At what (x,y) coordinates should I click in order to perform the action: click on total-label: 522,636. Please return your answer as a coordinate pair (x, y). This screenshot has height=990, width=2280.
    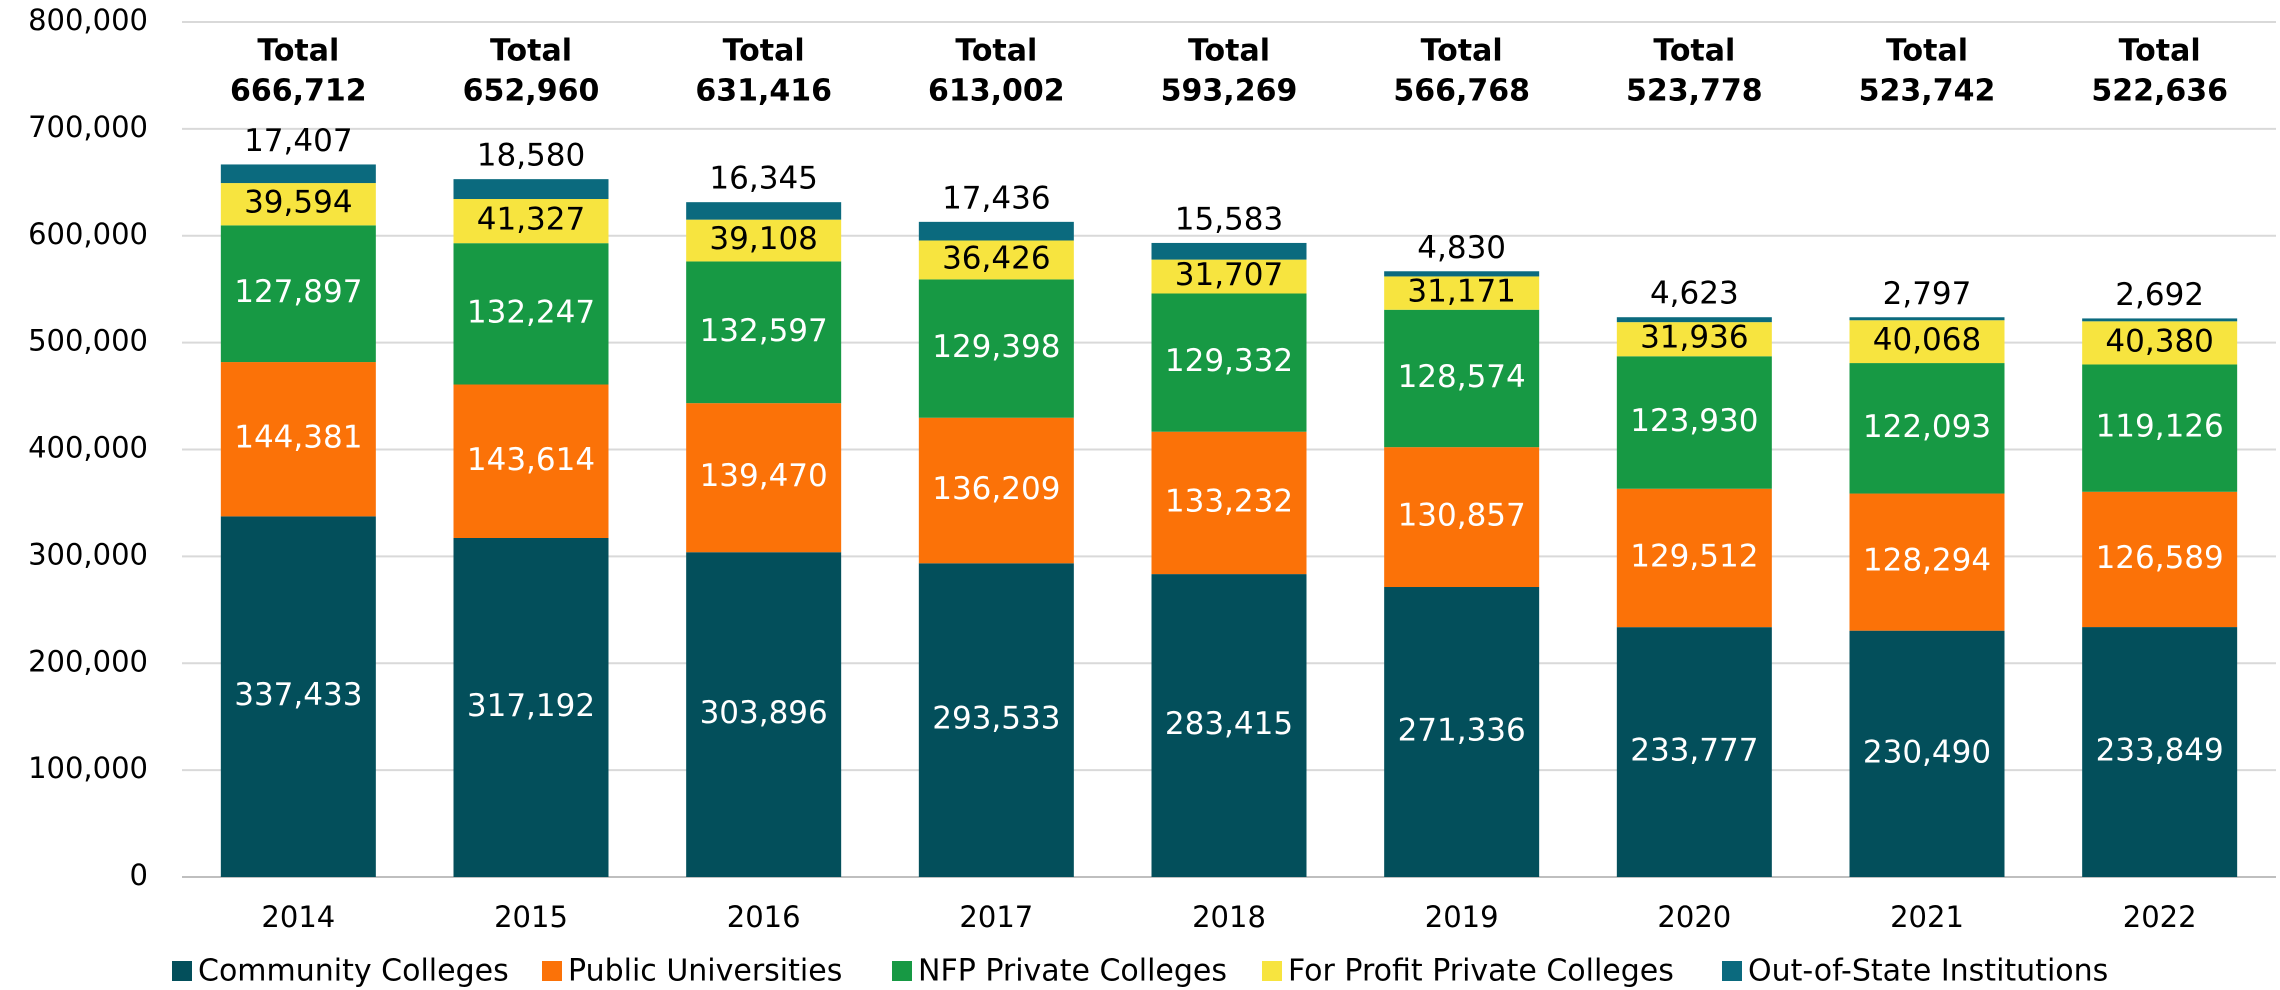
    Looking at the image, I should click on (2159, 91).